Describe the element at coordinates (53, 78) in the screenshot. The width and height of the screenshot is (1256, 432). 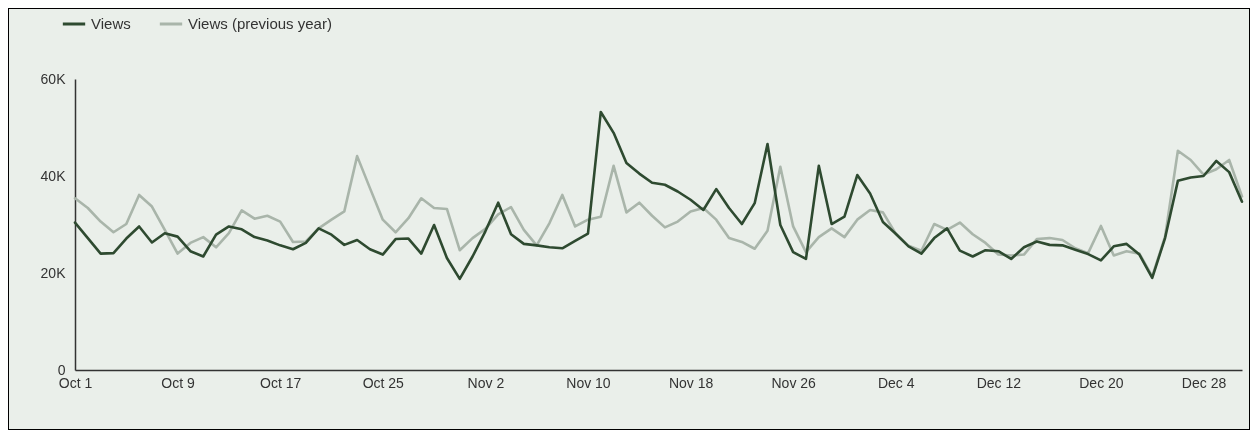
I see `y-tick-label: 60K` at that location.